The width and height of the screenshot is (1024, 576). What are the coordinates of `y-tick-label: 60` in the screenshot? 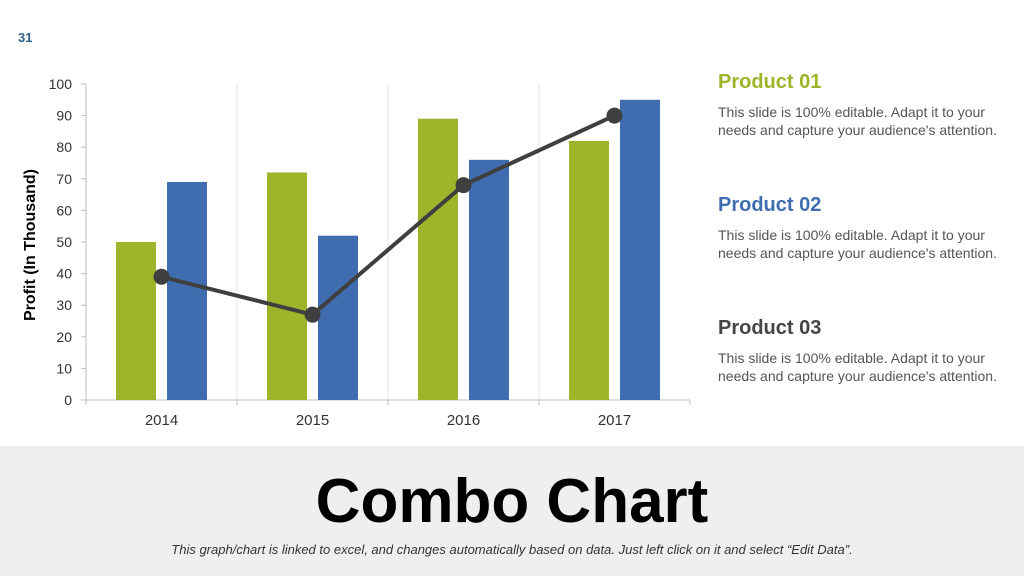 It's located at (64, 210).